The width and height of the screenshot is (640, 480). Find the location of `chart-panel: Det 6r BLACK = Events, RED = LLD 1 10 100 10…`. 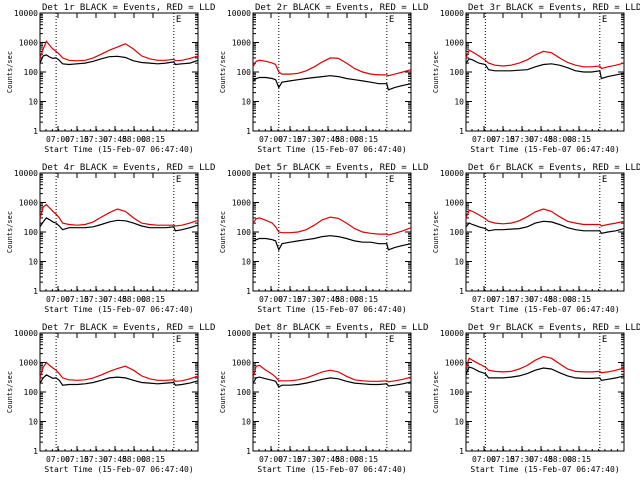

chart-panel: Det 6r BLACK = Events, RED = LLD 1 10 100 10… is located at coordinates (536, 238).